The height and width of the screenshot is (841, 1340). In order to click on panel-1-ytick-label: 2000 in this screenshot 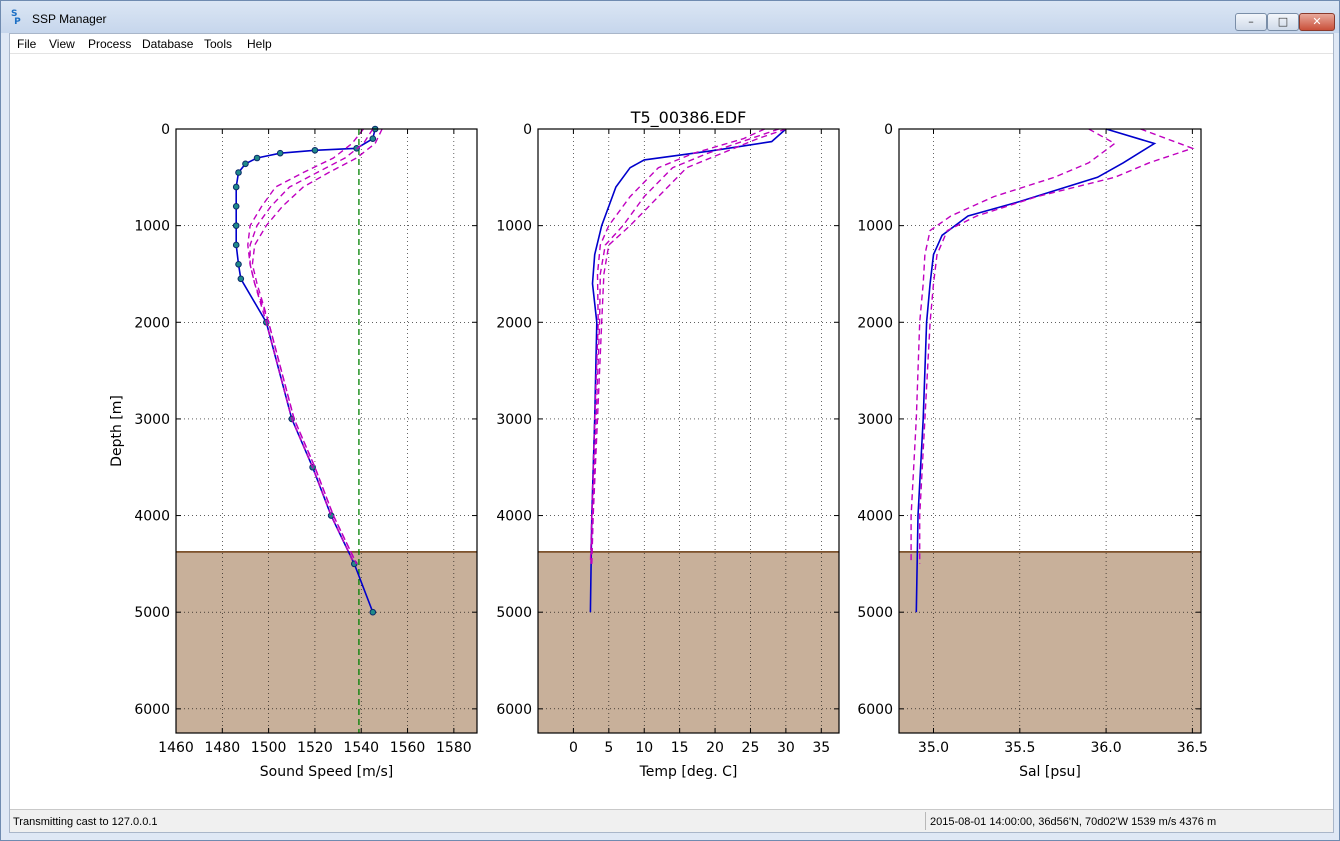, I will do `click(152, 323)`.